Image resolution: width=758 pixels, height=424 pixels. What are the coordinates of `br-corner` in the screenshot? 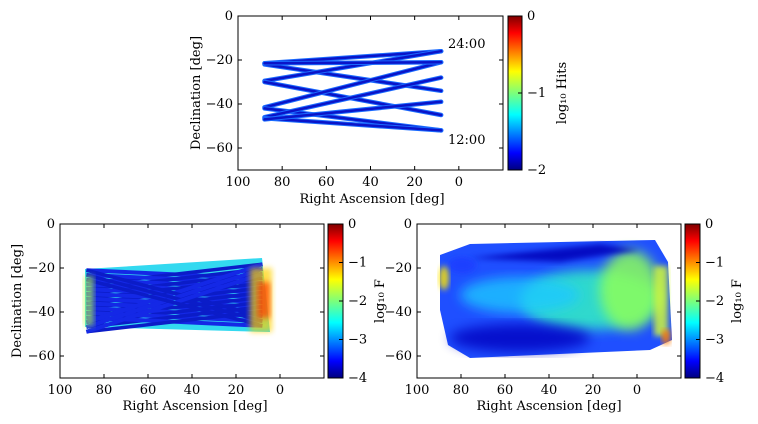 It's located at (462, 265).